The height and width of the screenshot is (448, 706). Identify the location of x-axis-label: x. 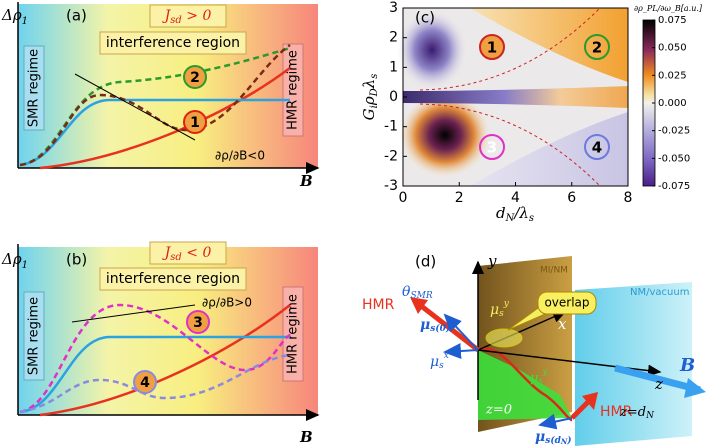
(562, 324).